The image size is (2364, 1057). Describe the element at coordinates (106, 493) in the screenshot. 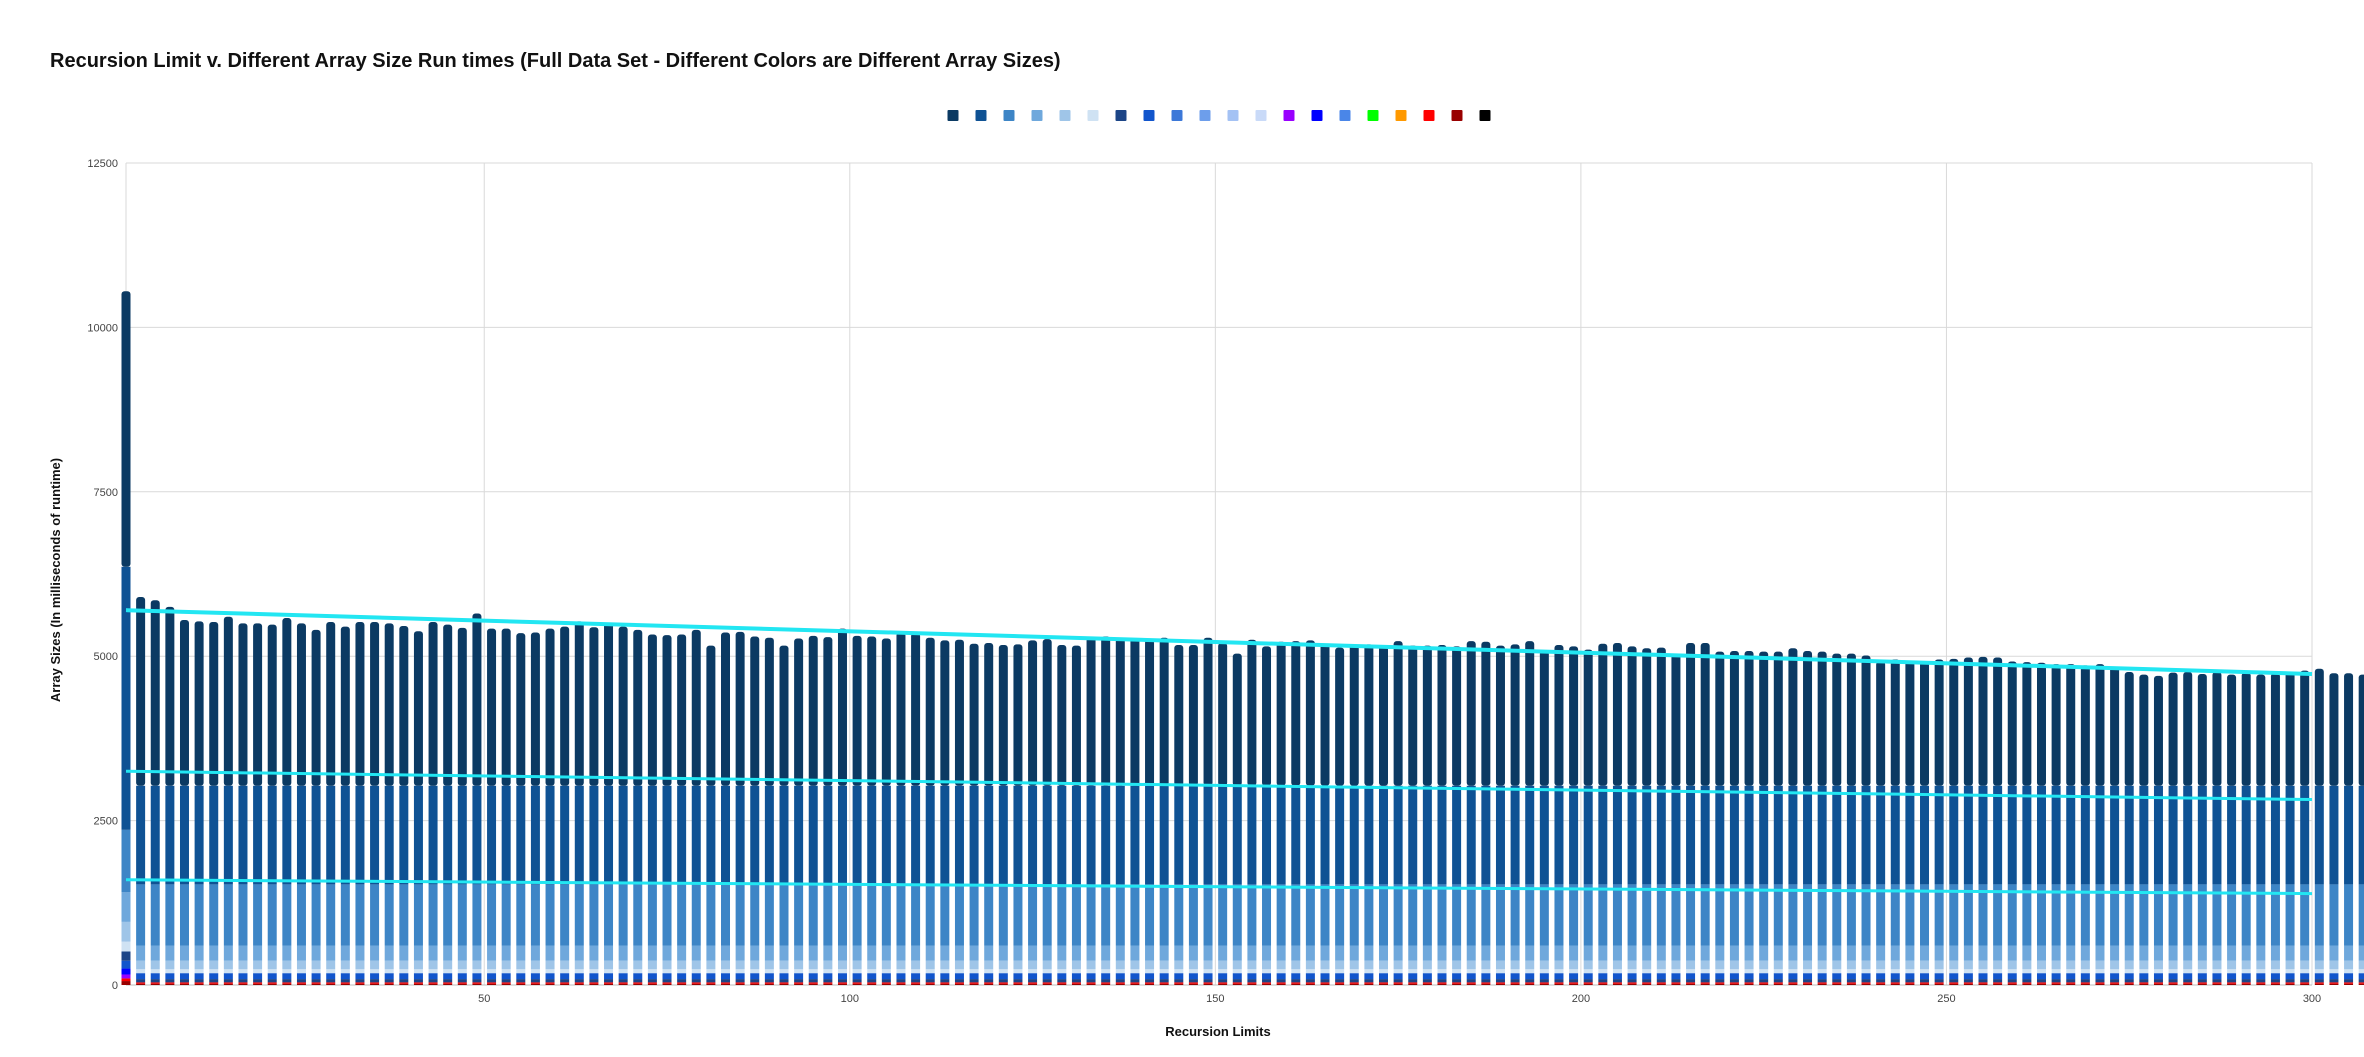

I see `y-tick-label: 7500` at that location.